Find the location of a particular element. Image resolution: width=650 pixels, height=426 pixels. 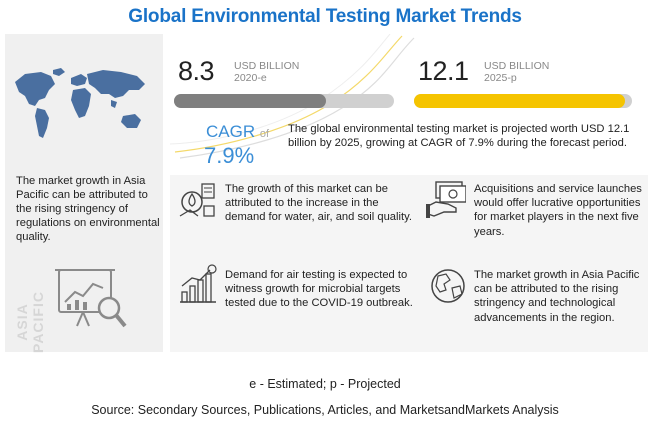

globe-icon is located at coordinates (448, 286).